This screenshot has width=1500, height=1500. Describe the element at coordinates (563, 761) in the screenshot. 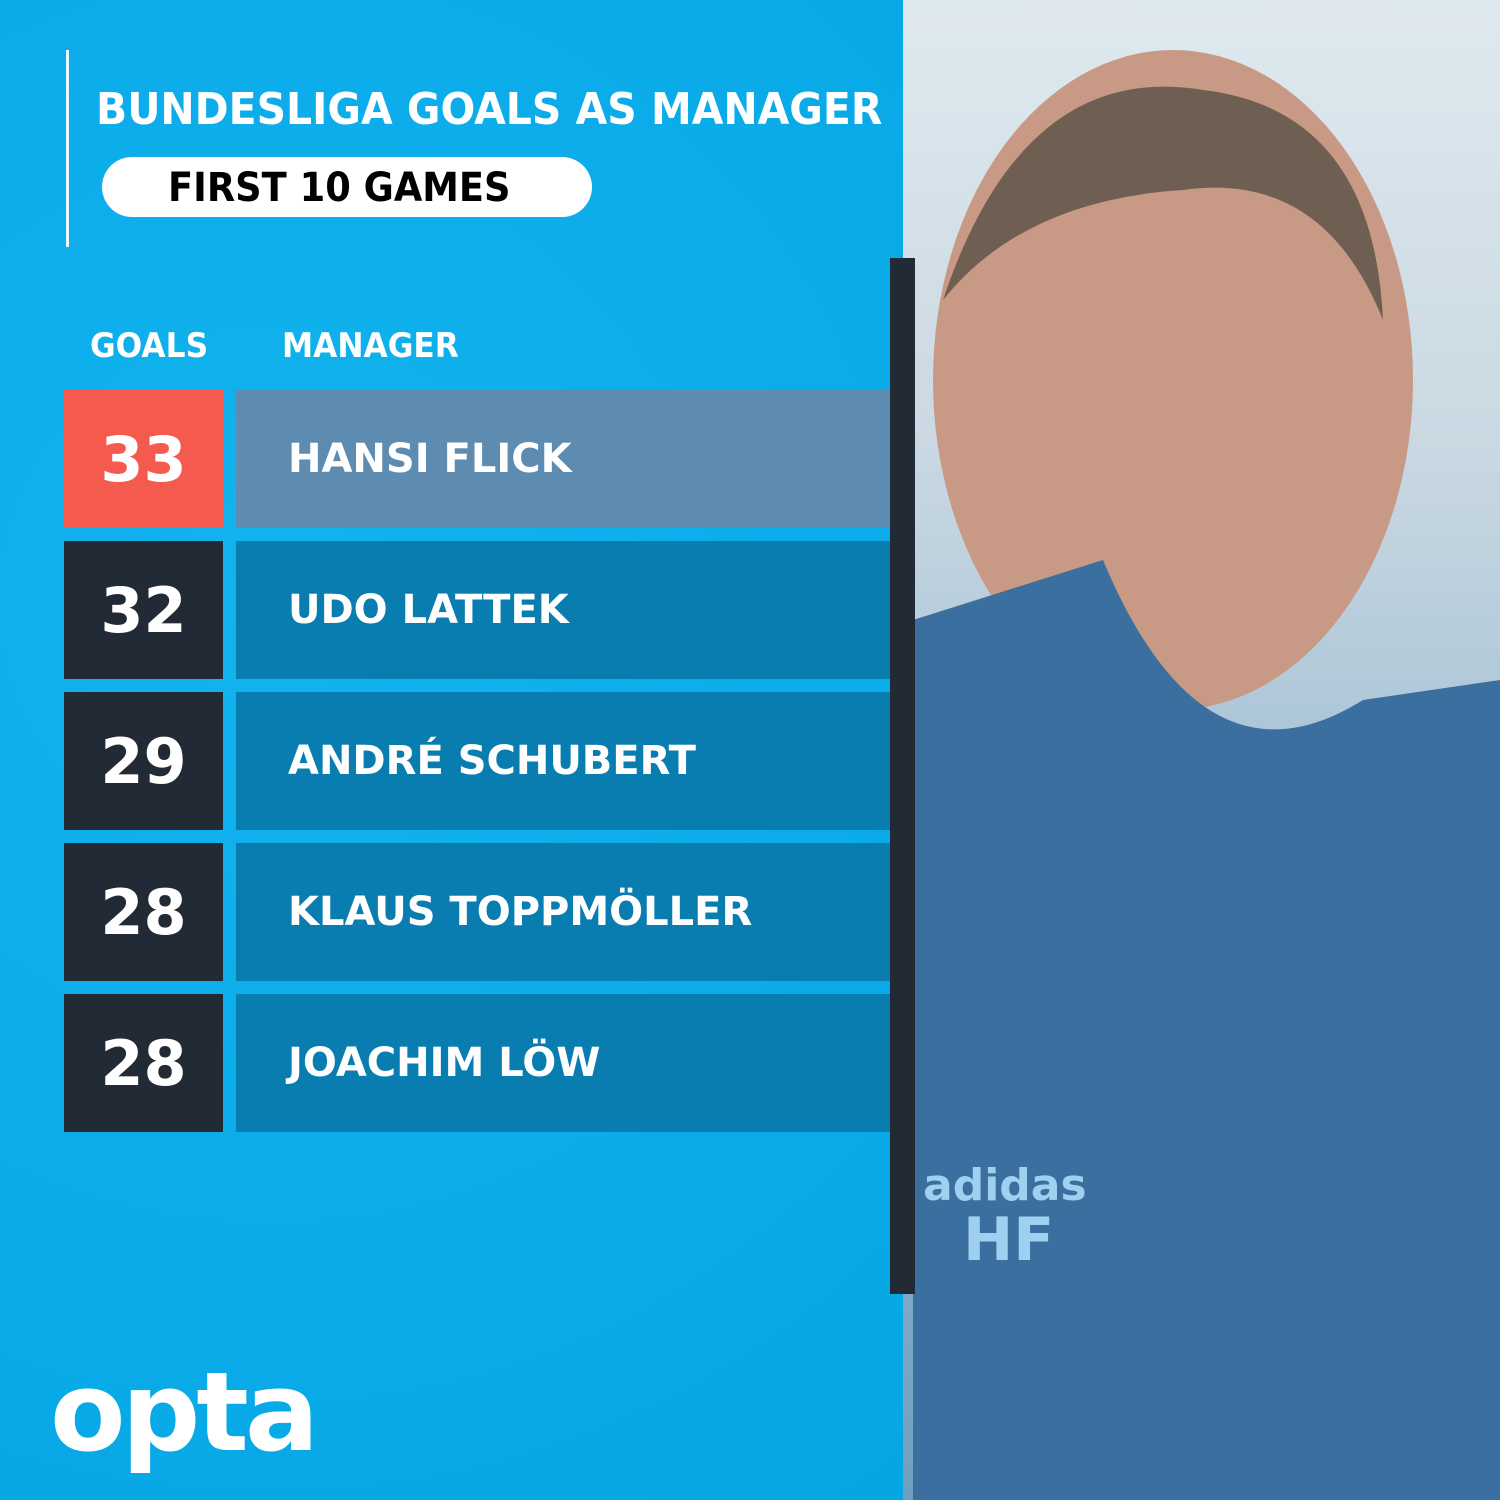

I see `manager-name: ANDRÉ SCHUBERT` at that location.